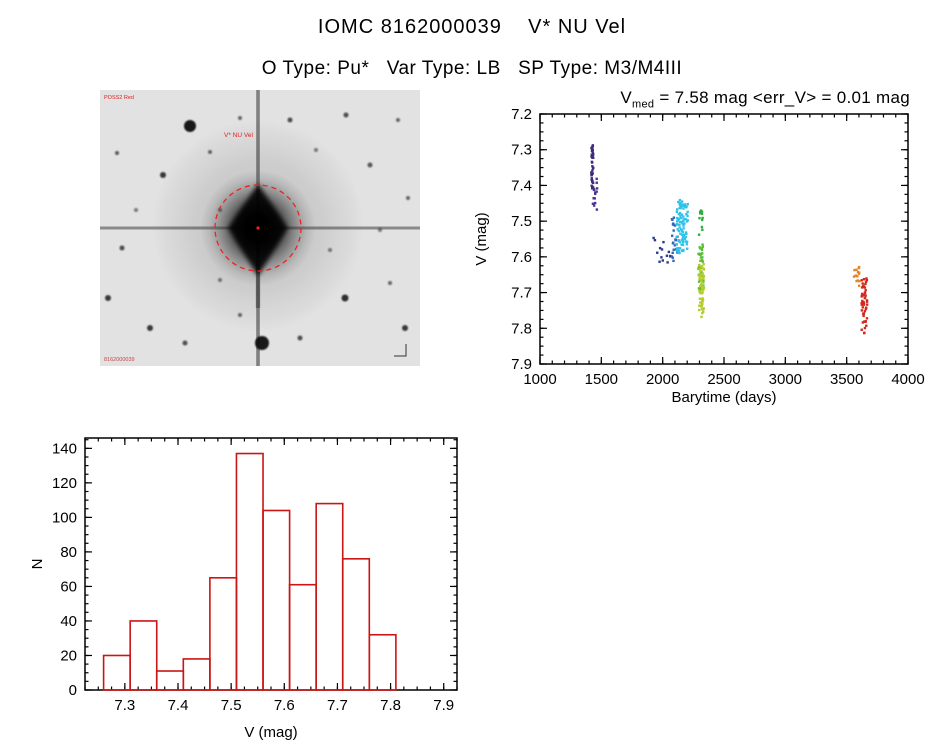 The width and height of the screenshot is (944, 747). What do you see at coordinates (785, 379) in the screenshot?
I see `svg-text: 3000` at bounding box center [785, 379].